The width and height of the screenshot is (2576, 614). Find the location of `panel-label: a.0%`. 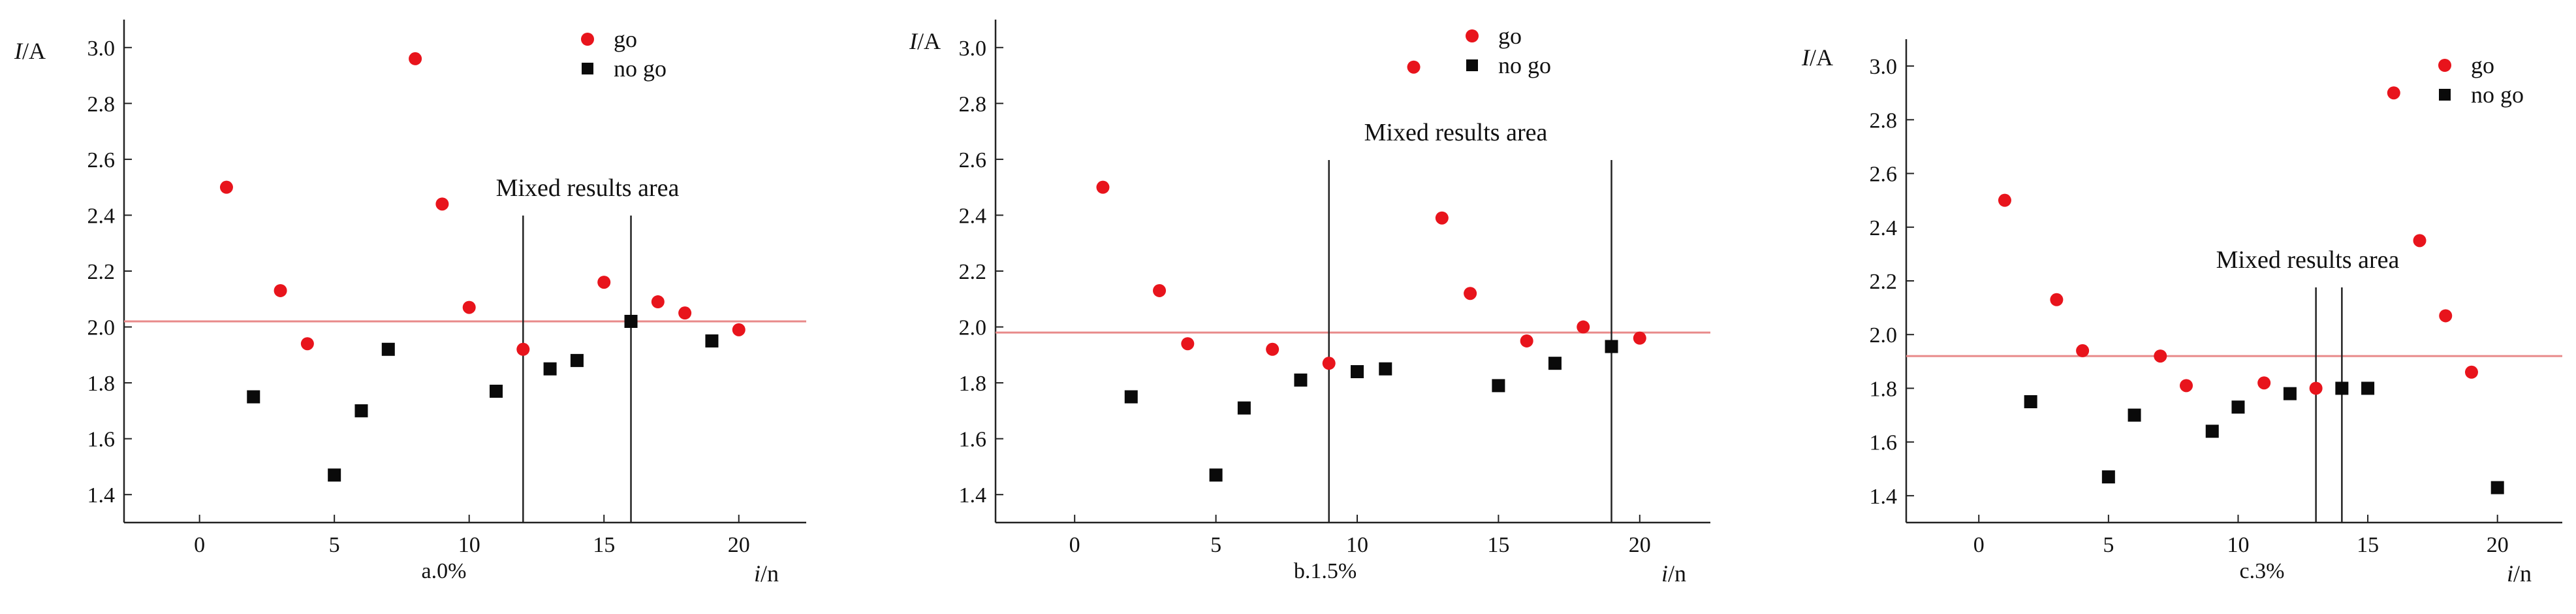

panel-label: a.0% is located at coordinates (444, 571).